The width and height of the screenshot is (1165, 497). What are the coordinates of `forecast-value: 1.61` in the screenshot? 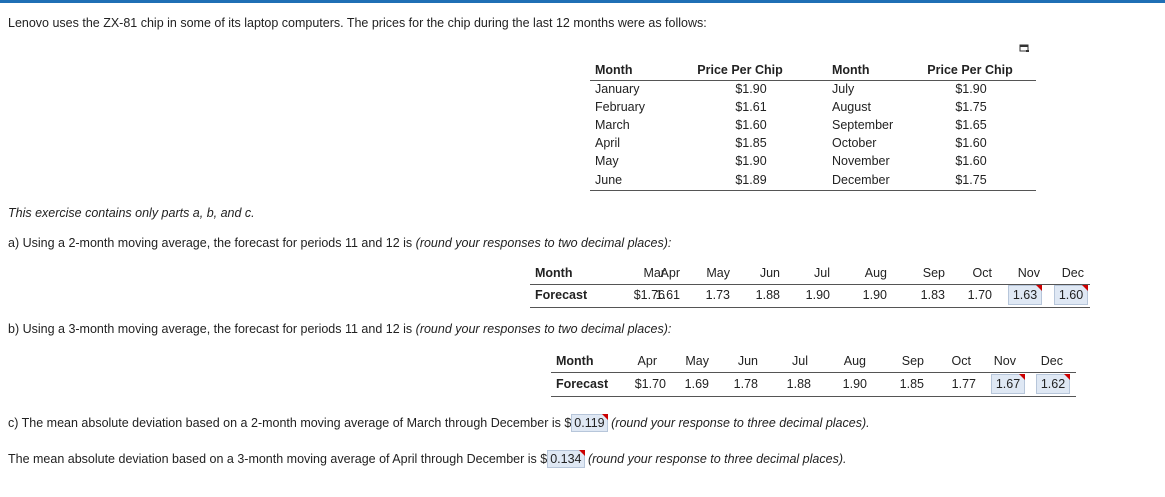 It's located at (667, 295).